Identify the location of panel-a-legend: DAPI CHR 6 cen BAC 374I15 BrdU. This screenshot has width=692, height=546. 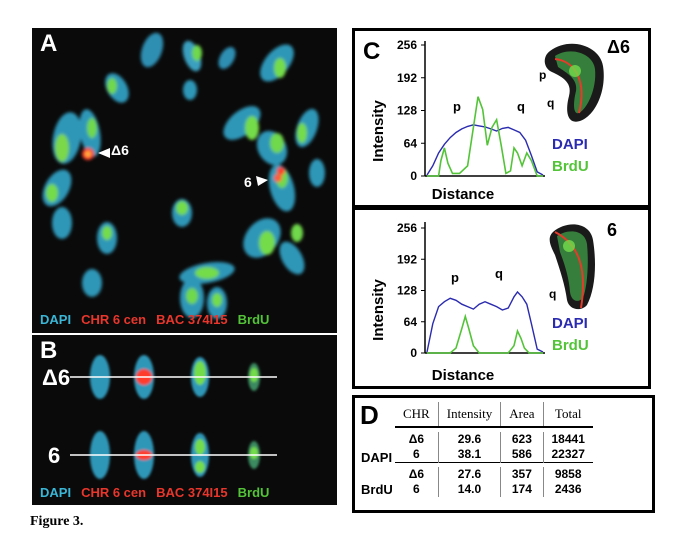
(159, 319).